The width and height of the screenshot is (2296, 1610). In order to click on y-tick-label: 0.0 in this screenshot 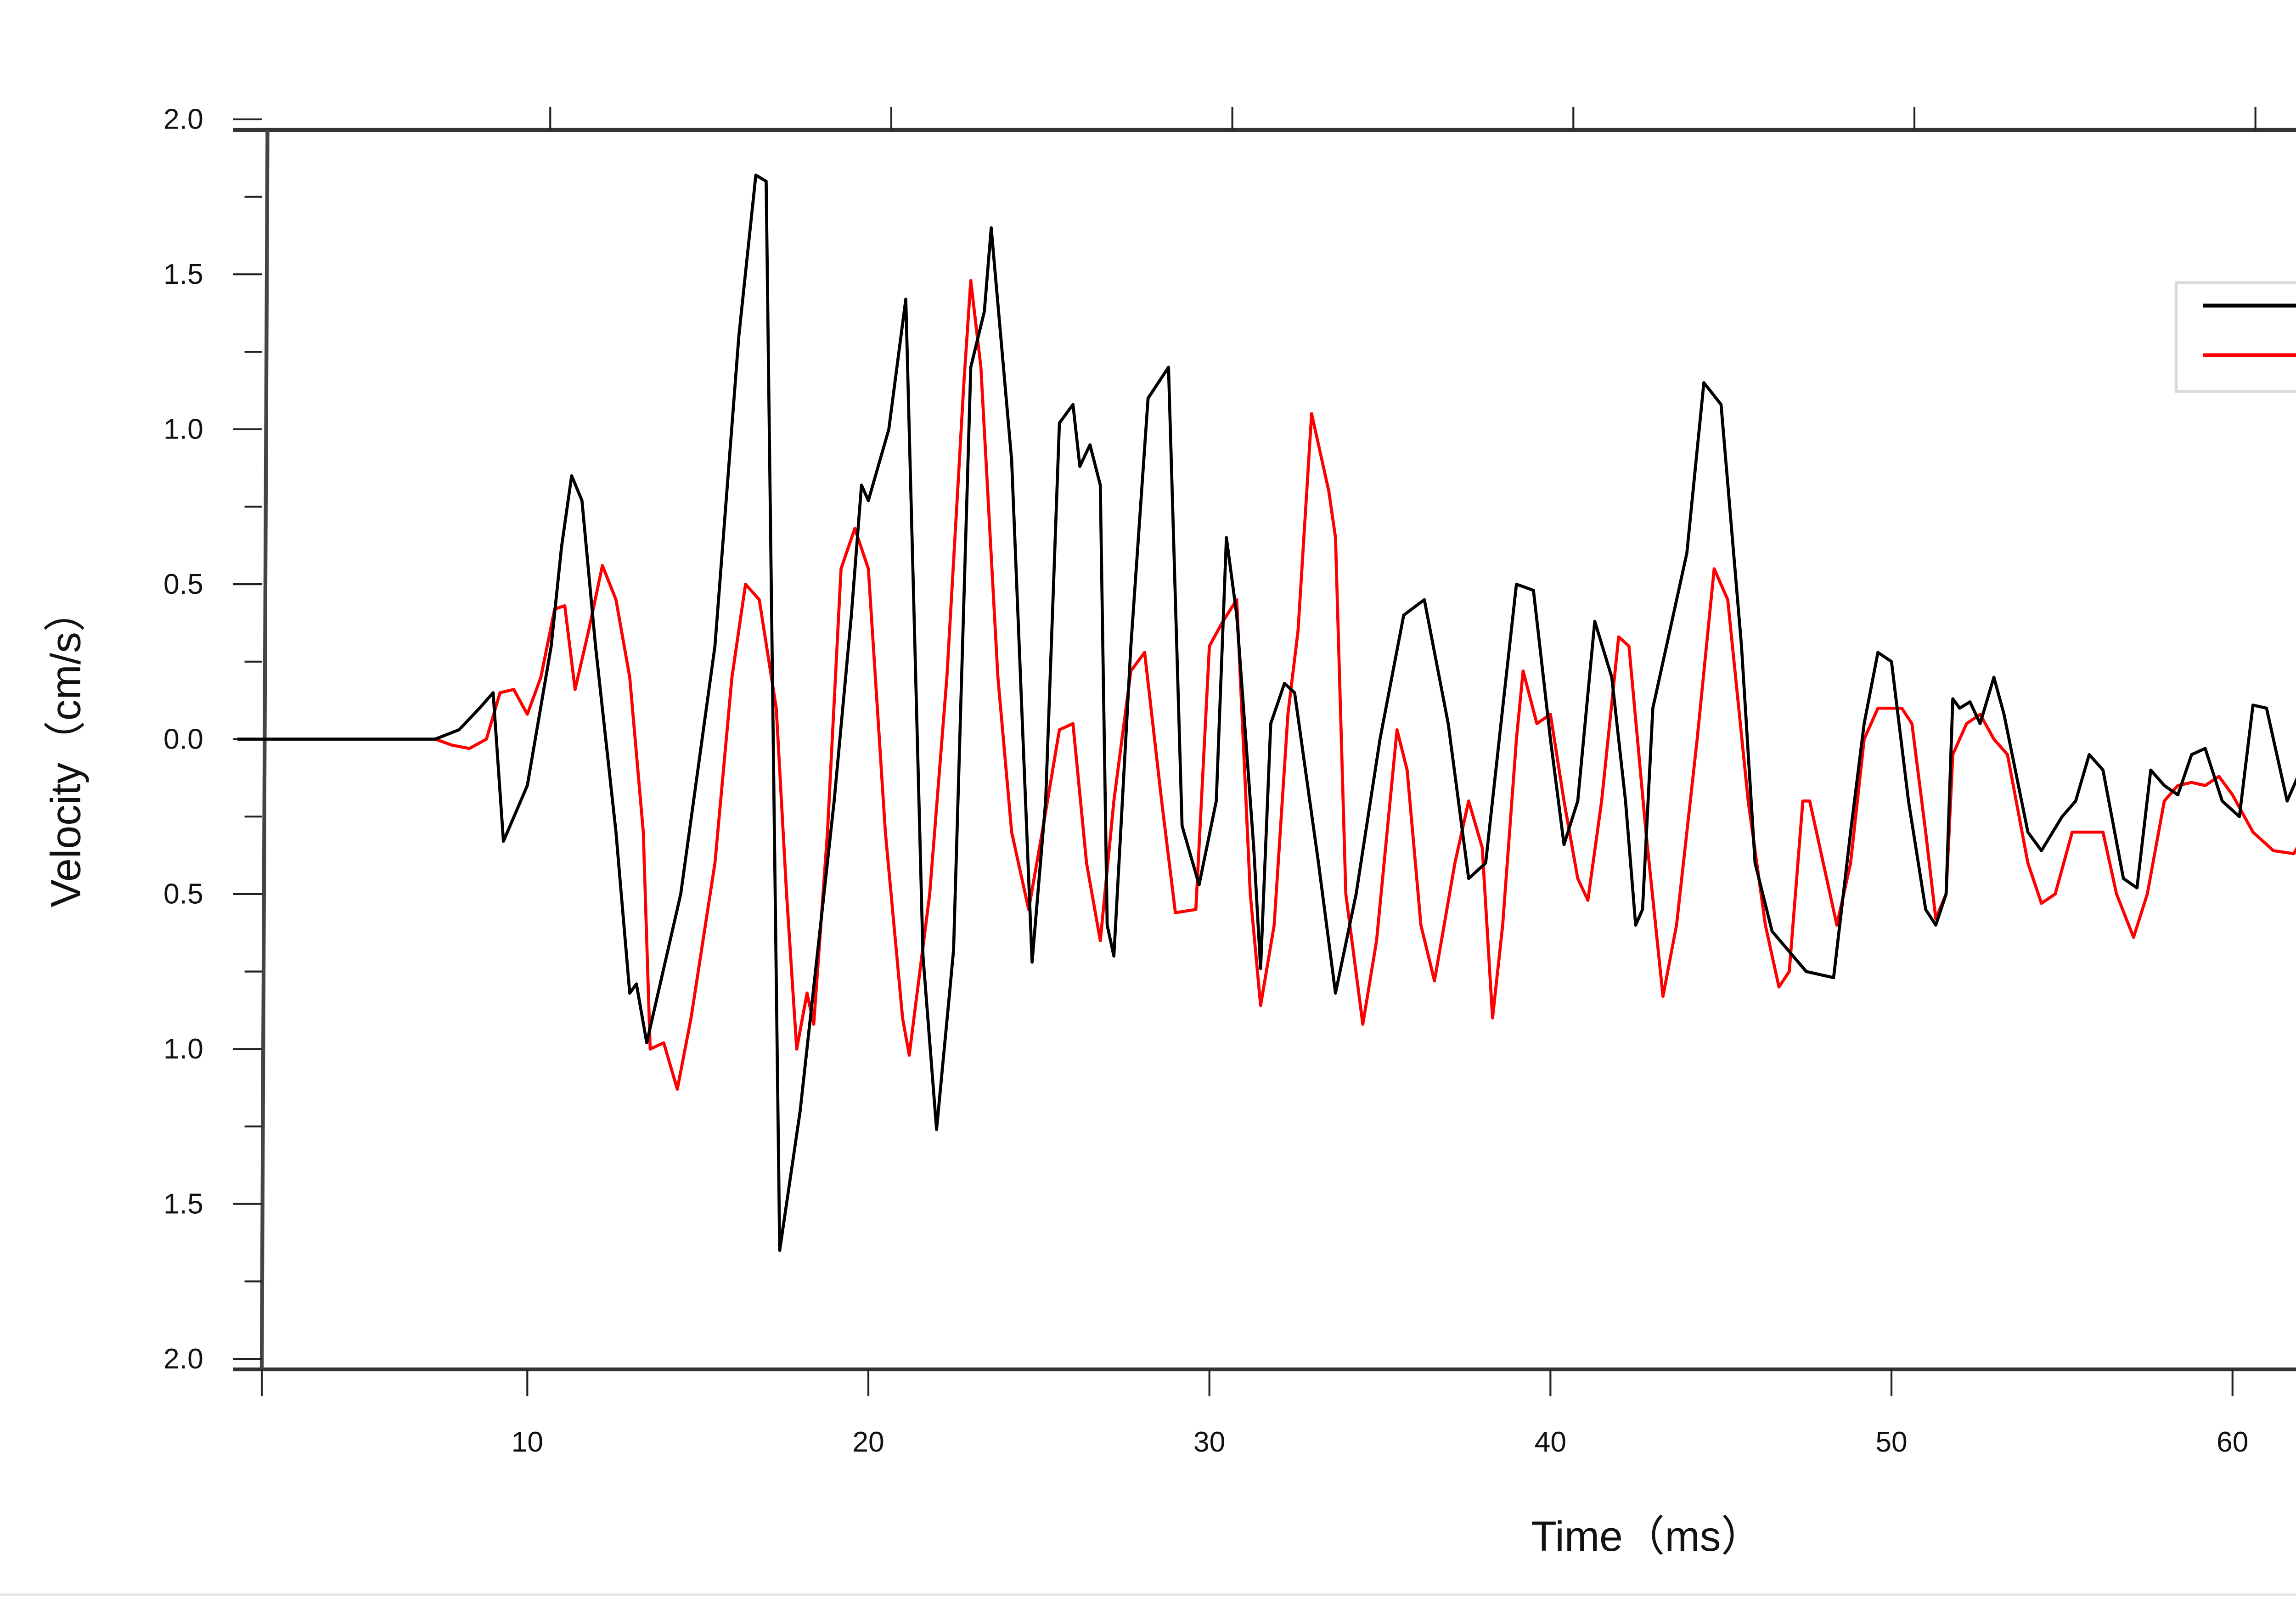, I will do `click(183, 739)`.